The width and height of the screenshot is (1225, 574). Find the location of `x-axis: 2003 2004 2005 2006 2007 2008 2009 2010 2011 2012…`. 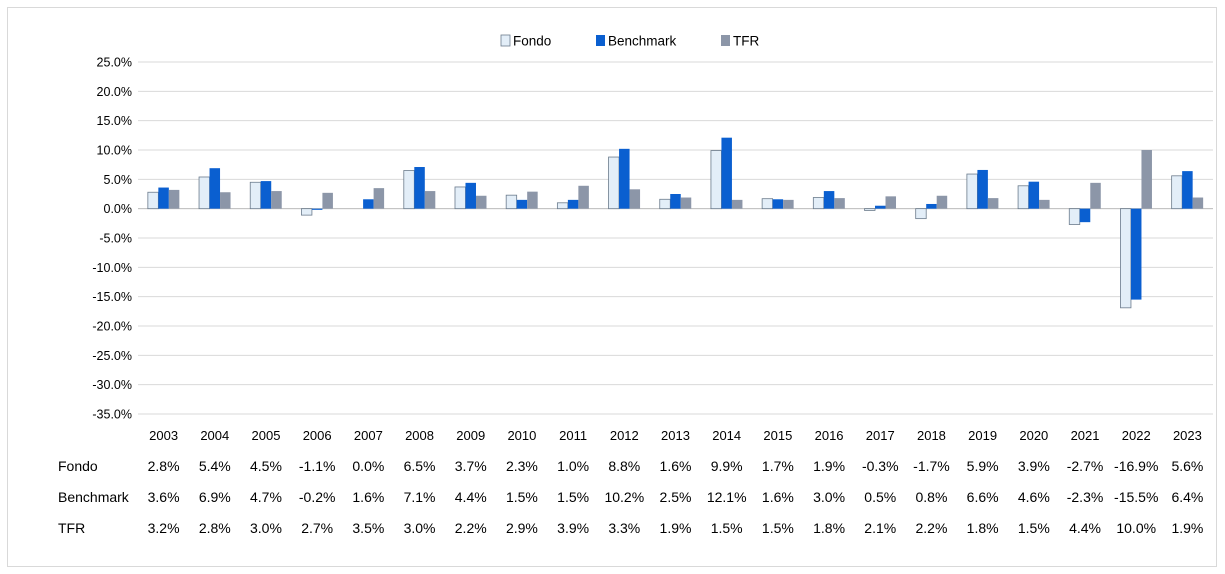

x-axis: 2003 2004 2005 2006 2007 2008 2009 2010 2011 2012… is located at coordinates (675, 435).